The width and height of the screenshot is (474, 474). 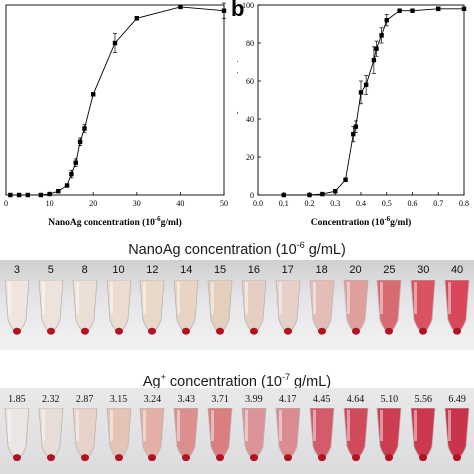 I want to click on x-tick-label: 20, so click(x=93, y=203).